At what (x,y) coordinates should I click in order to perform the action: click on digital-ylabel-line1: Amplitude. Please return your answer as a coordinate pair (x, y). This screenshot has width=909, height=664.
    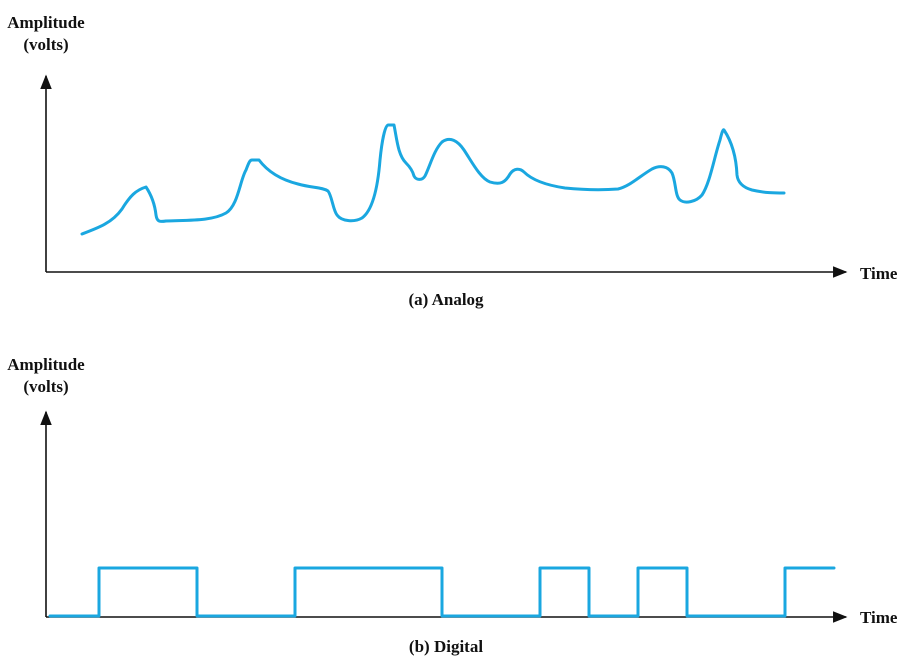
    Looking at the image, I should click on (46, 364).